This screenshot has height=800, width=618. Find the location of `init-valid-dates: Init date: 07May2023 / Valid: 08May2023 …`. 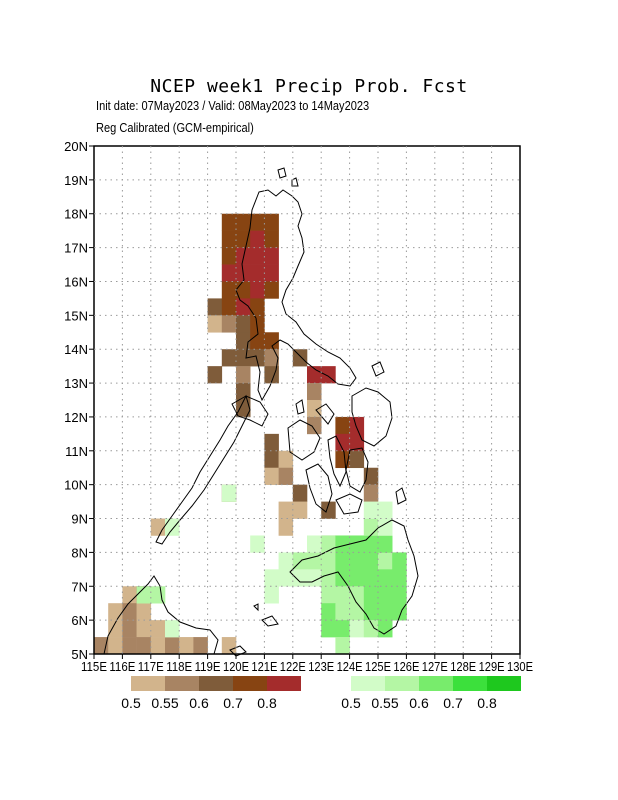

init-valid-dates: Init date: 07May2023 / Valid: 08May2023 … is located at coordinates (233, 105).